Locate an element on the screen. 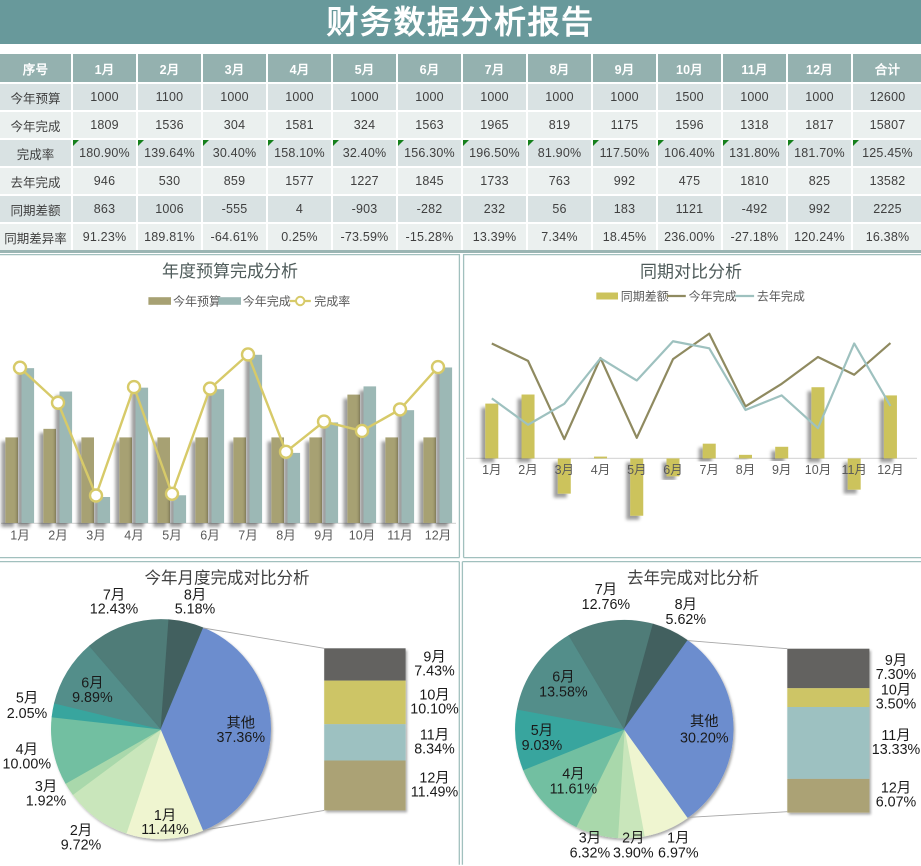 The height and width of the screenshot is (866, 921). svg-text: 6.32% is located at coordinates (590, 853).